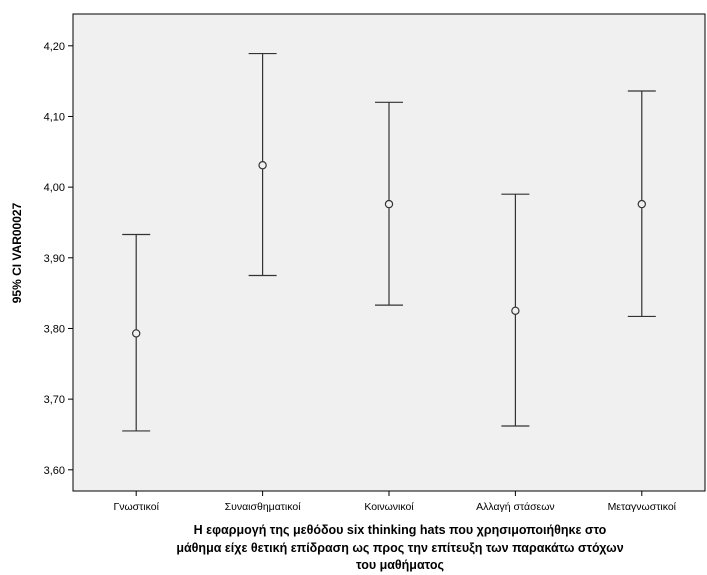 The height and width of the screenshot is (575, 707). I want to click on y-tick-label: 4,20, so click(54, 47).